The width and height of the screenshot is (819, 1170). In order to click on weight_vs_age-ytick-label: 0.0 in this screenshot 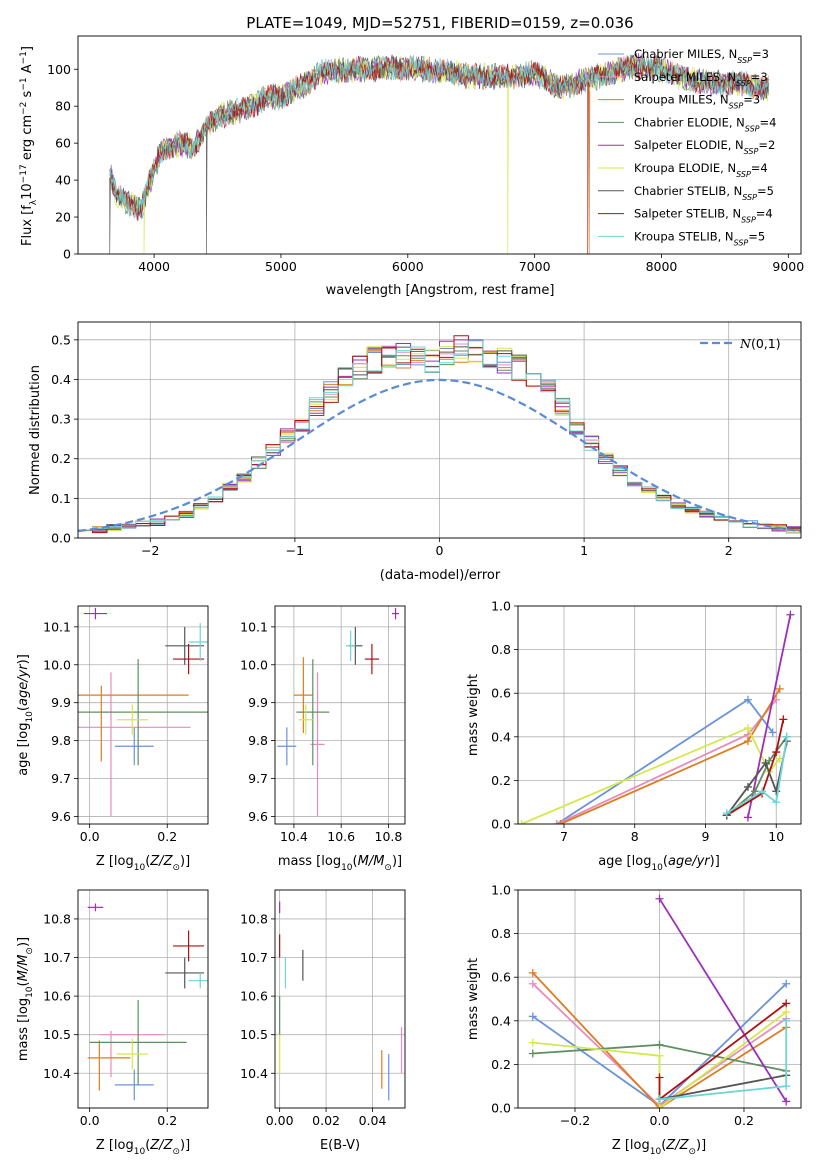, I will do `click(501, 824)`.